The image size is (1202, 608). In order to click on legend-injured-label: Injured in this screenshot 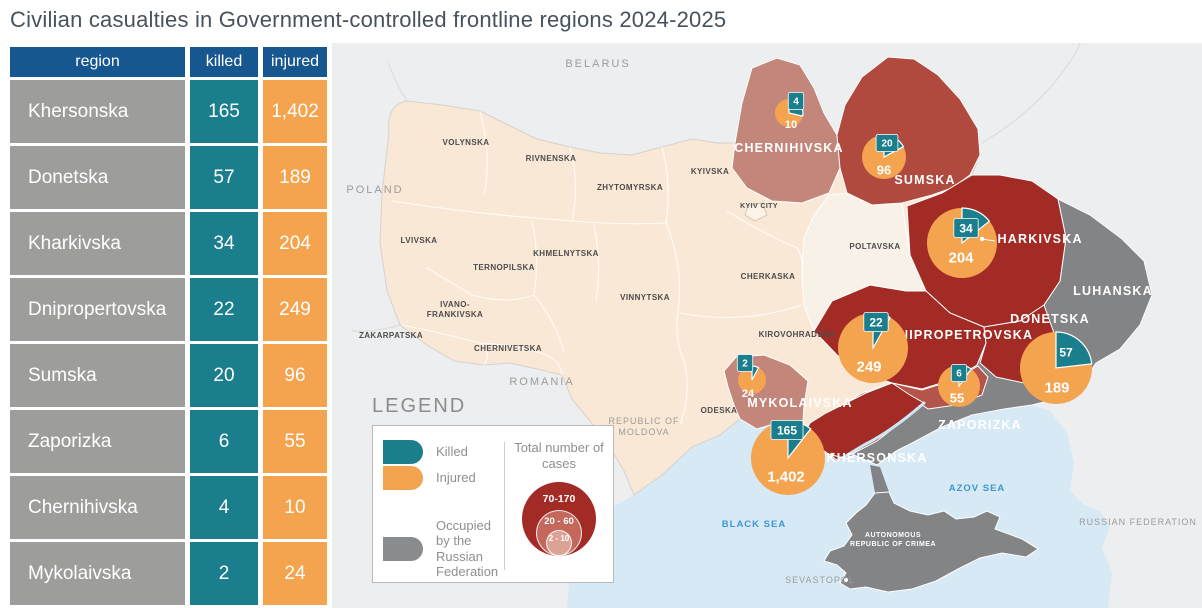, I will do `click(456, 478)`.